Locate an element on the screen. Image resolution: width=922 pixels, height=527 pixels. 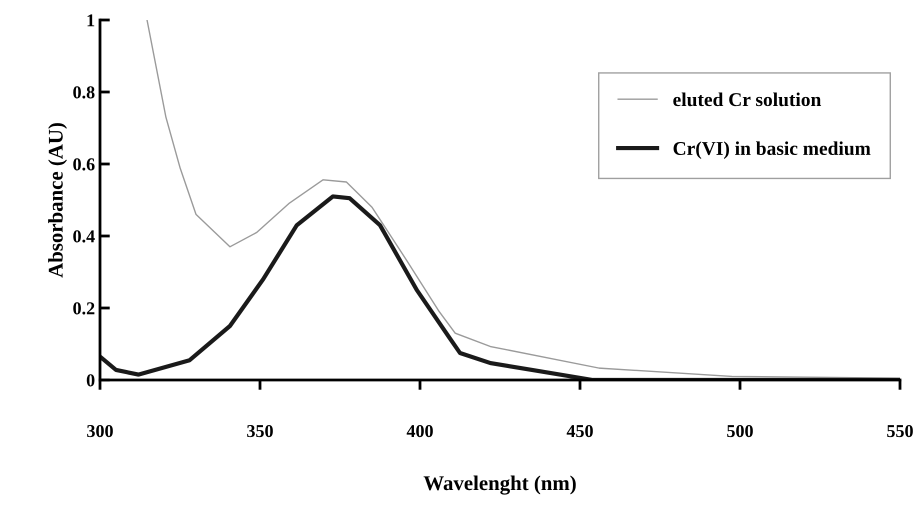
y-axis-title: Absorbance (AU) is located at coordinates (58, 200).